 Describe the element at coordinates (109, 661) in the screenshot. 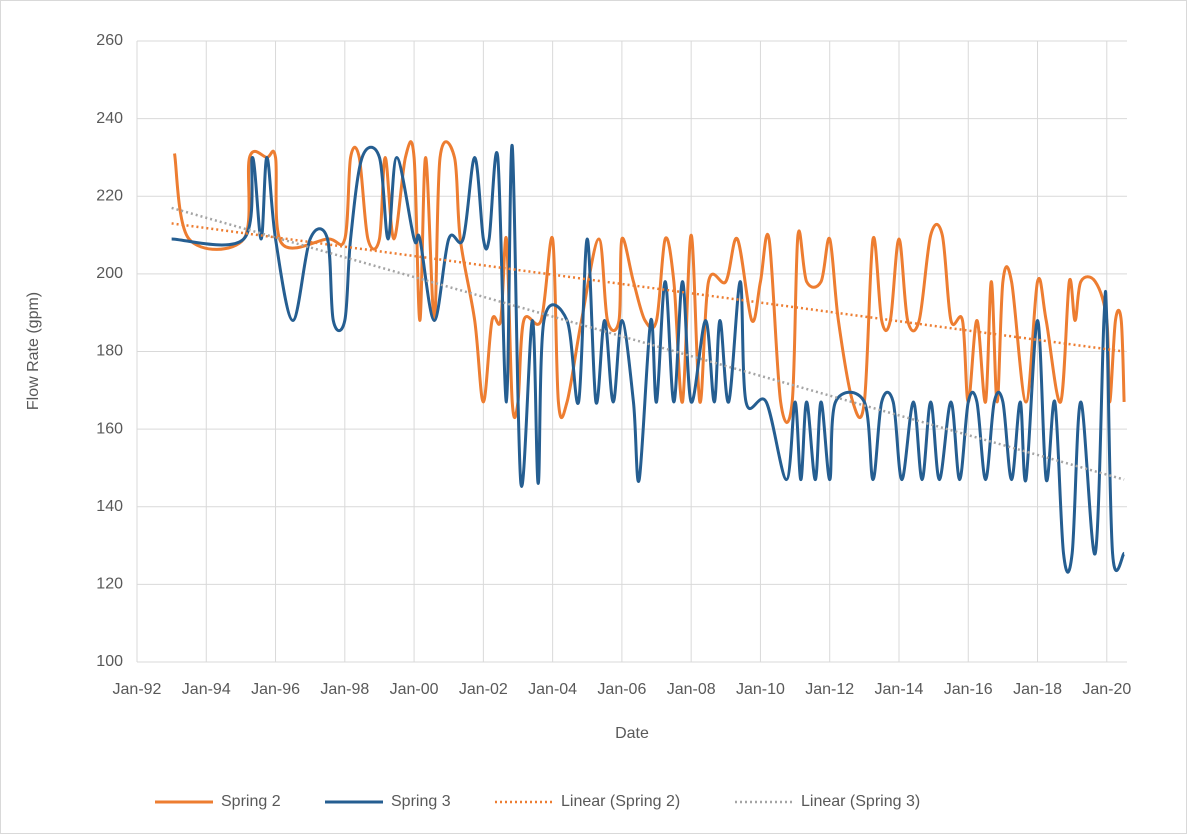

I see `y-tick-label: 100` at that location.